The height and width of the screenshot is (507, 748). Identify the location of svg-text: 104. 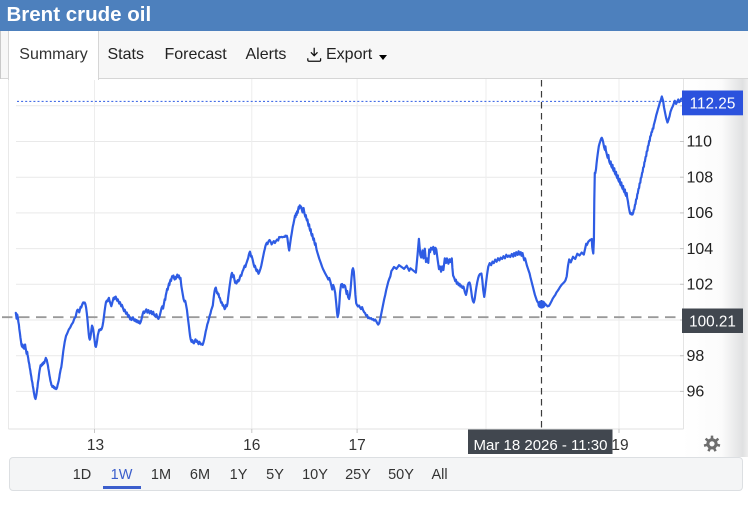
(700, 249).